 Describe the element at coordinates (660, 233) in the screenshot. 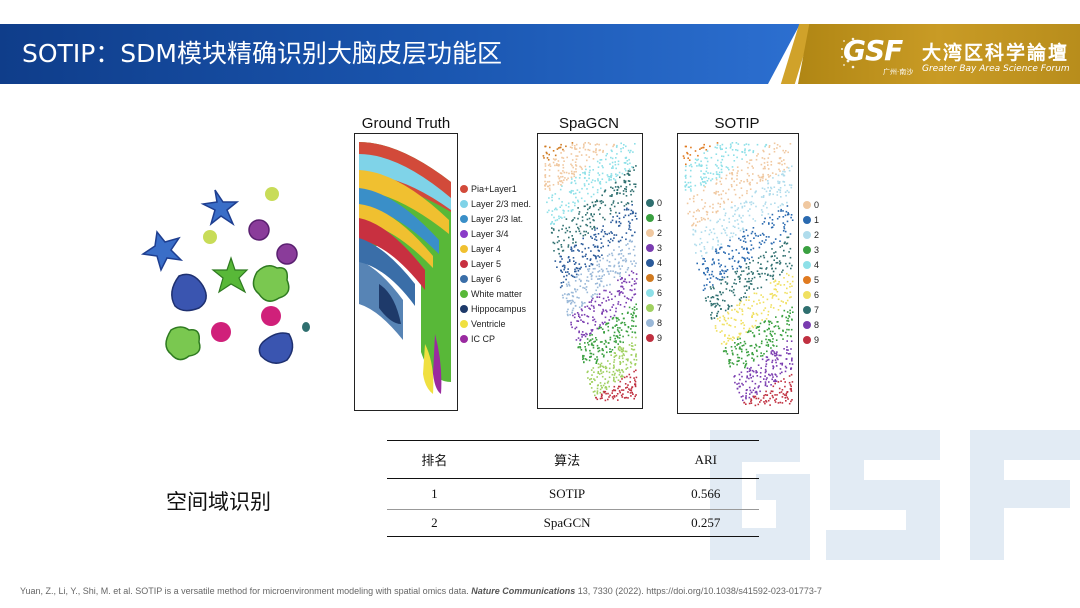

I see `legend-label: 2` at that location.